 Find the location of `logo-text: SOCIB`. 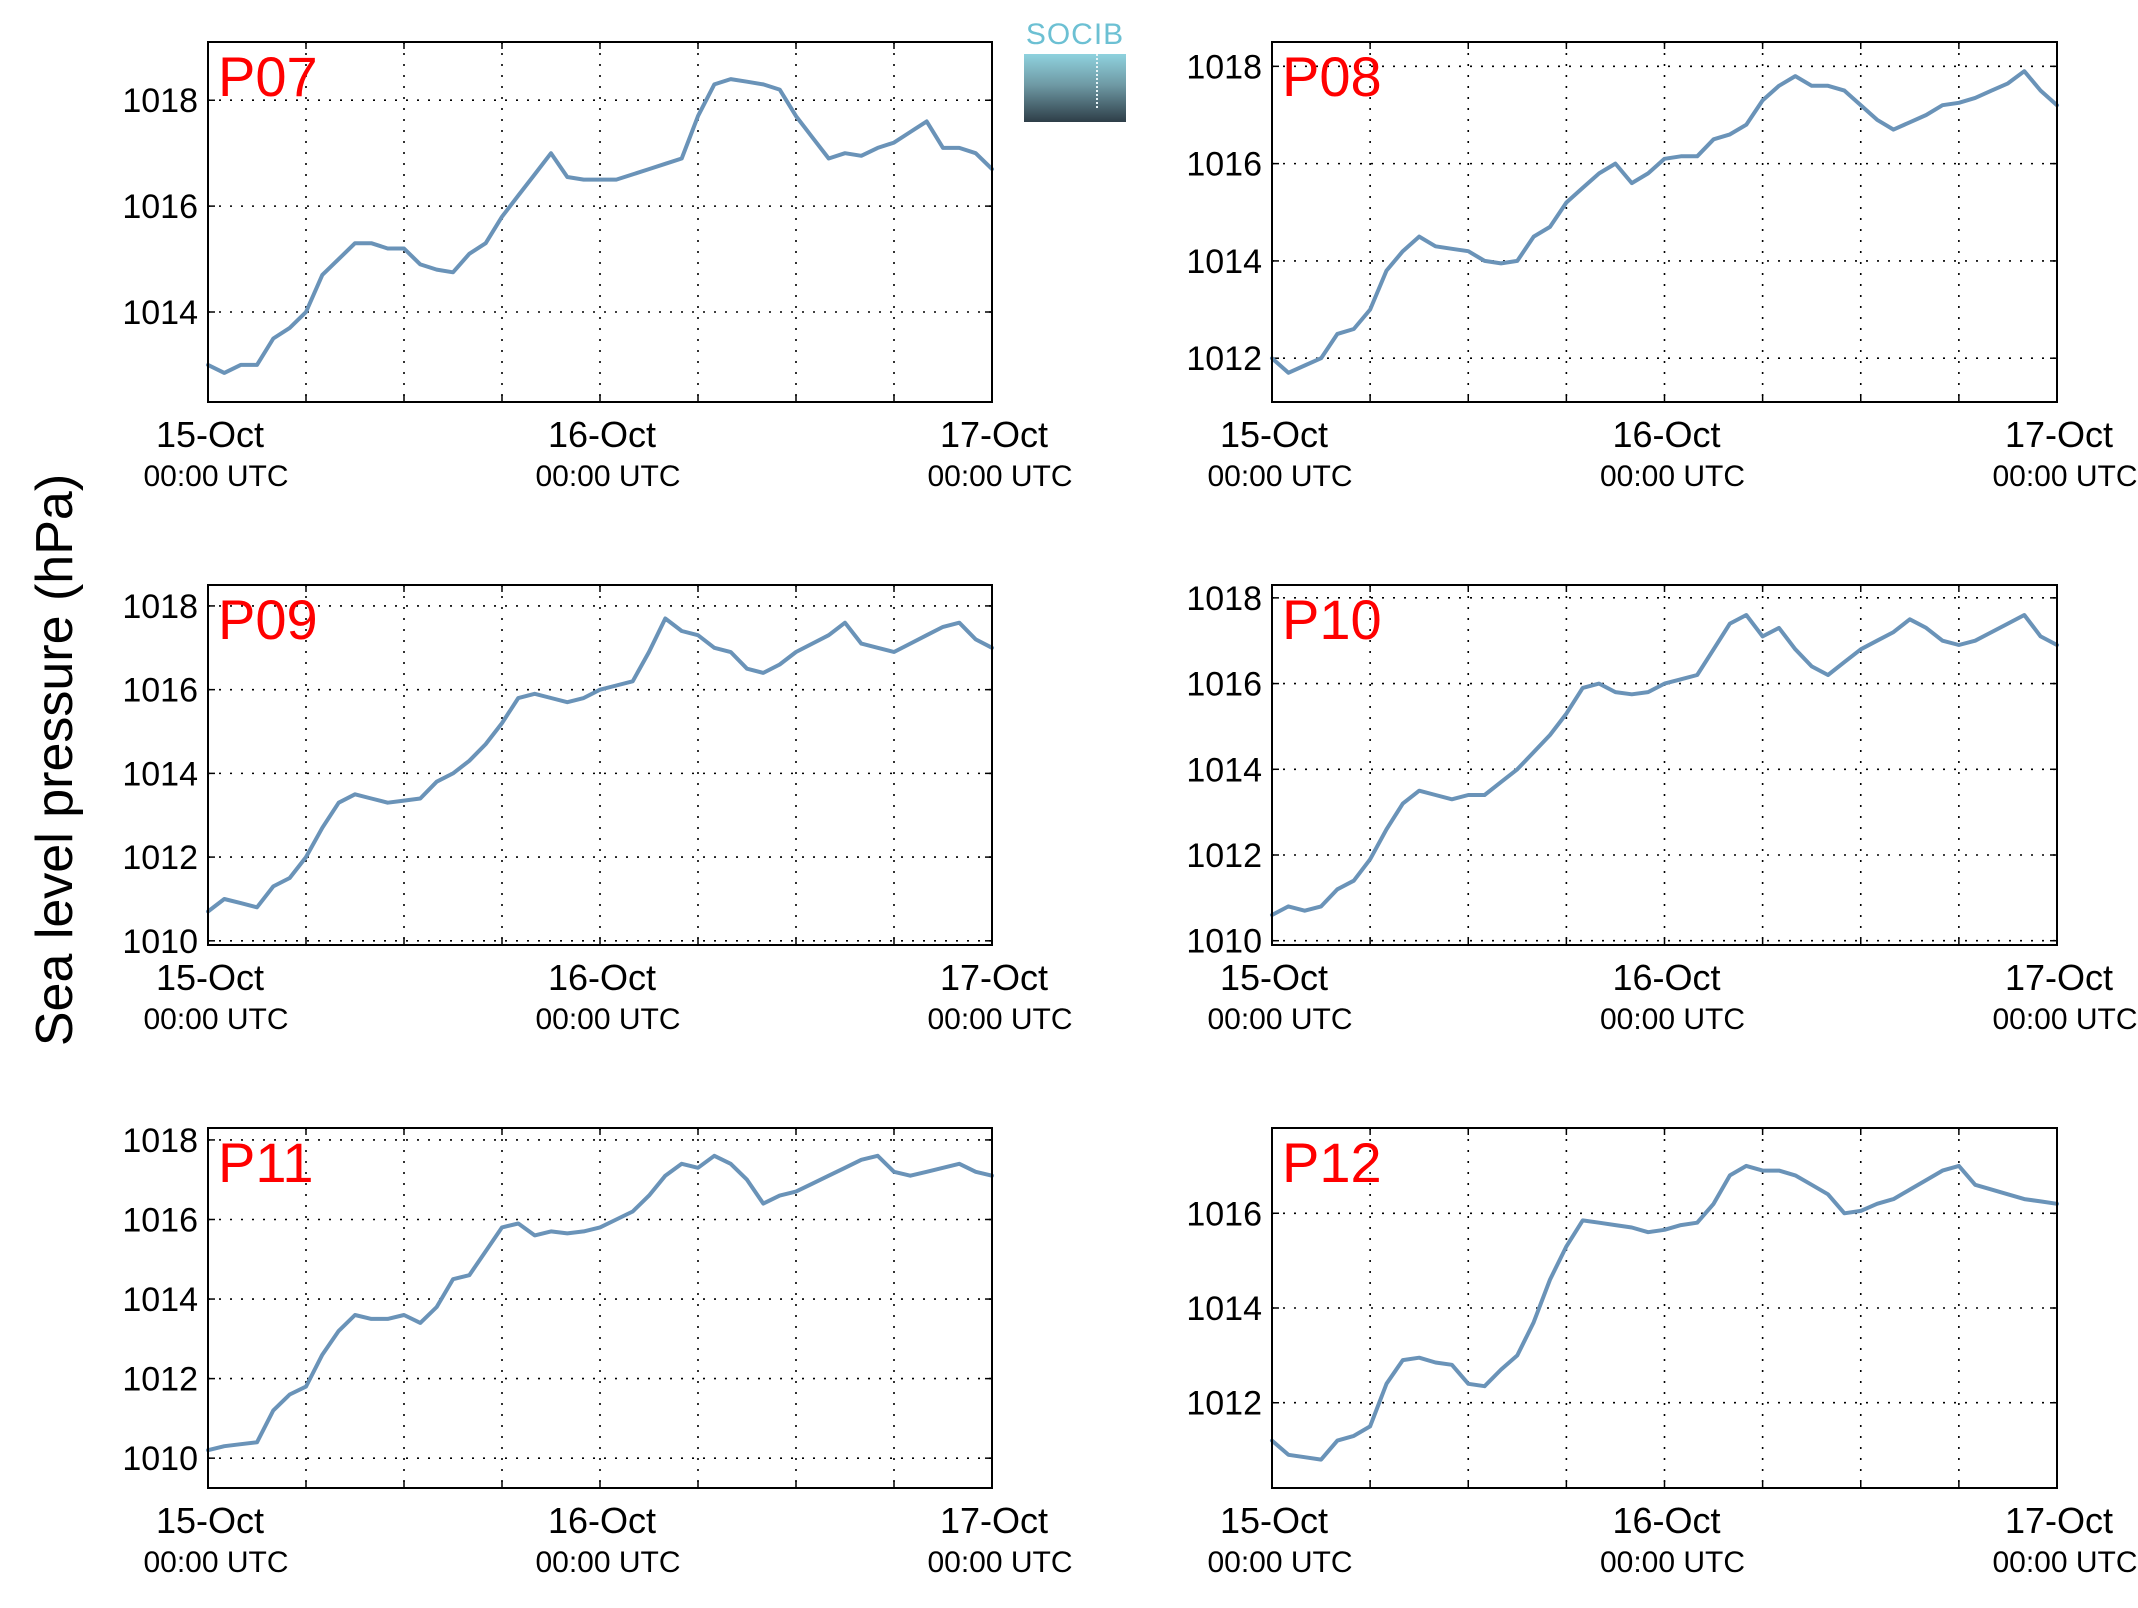

logo-text: SOCIB is located at coordinates (1075, 34).